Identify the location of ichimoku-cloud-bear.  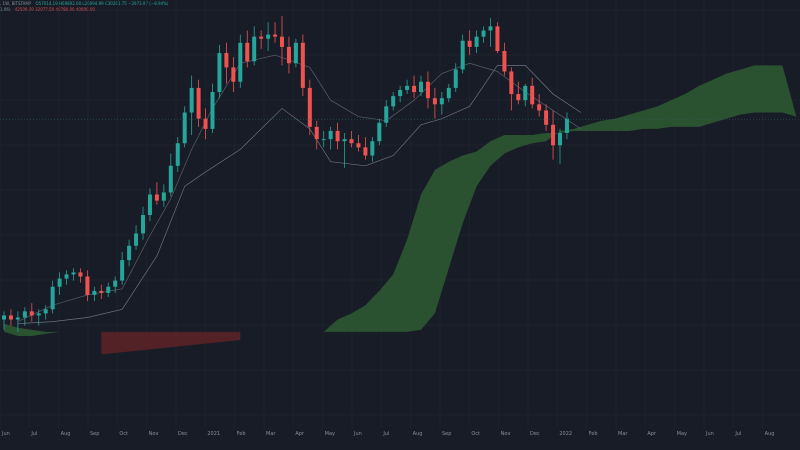
(171, 343).